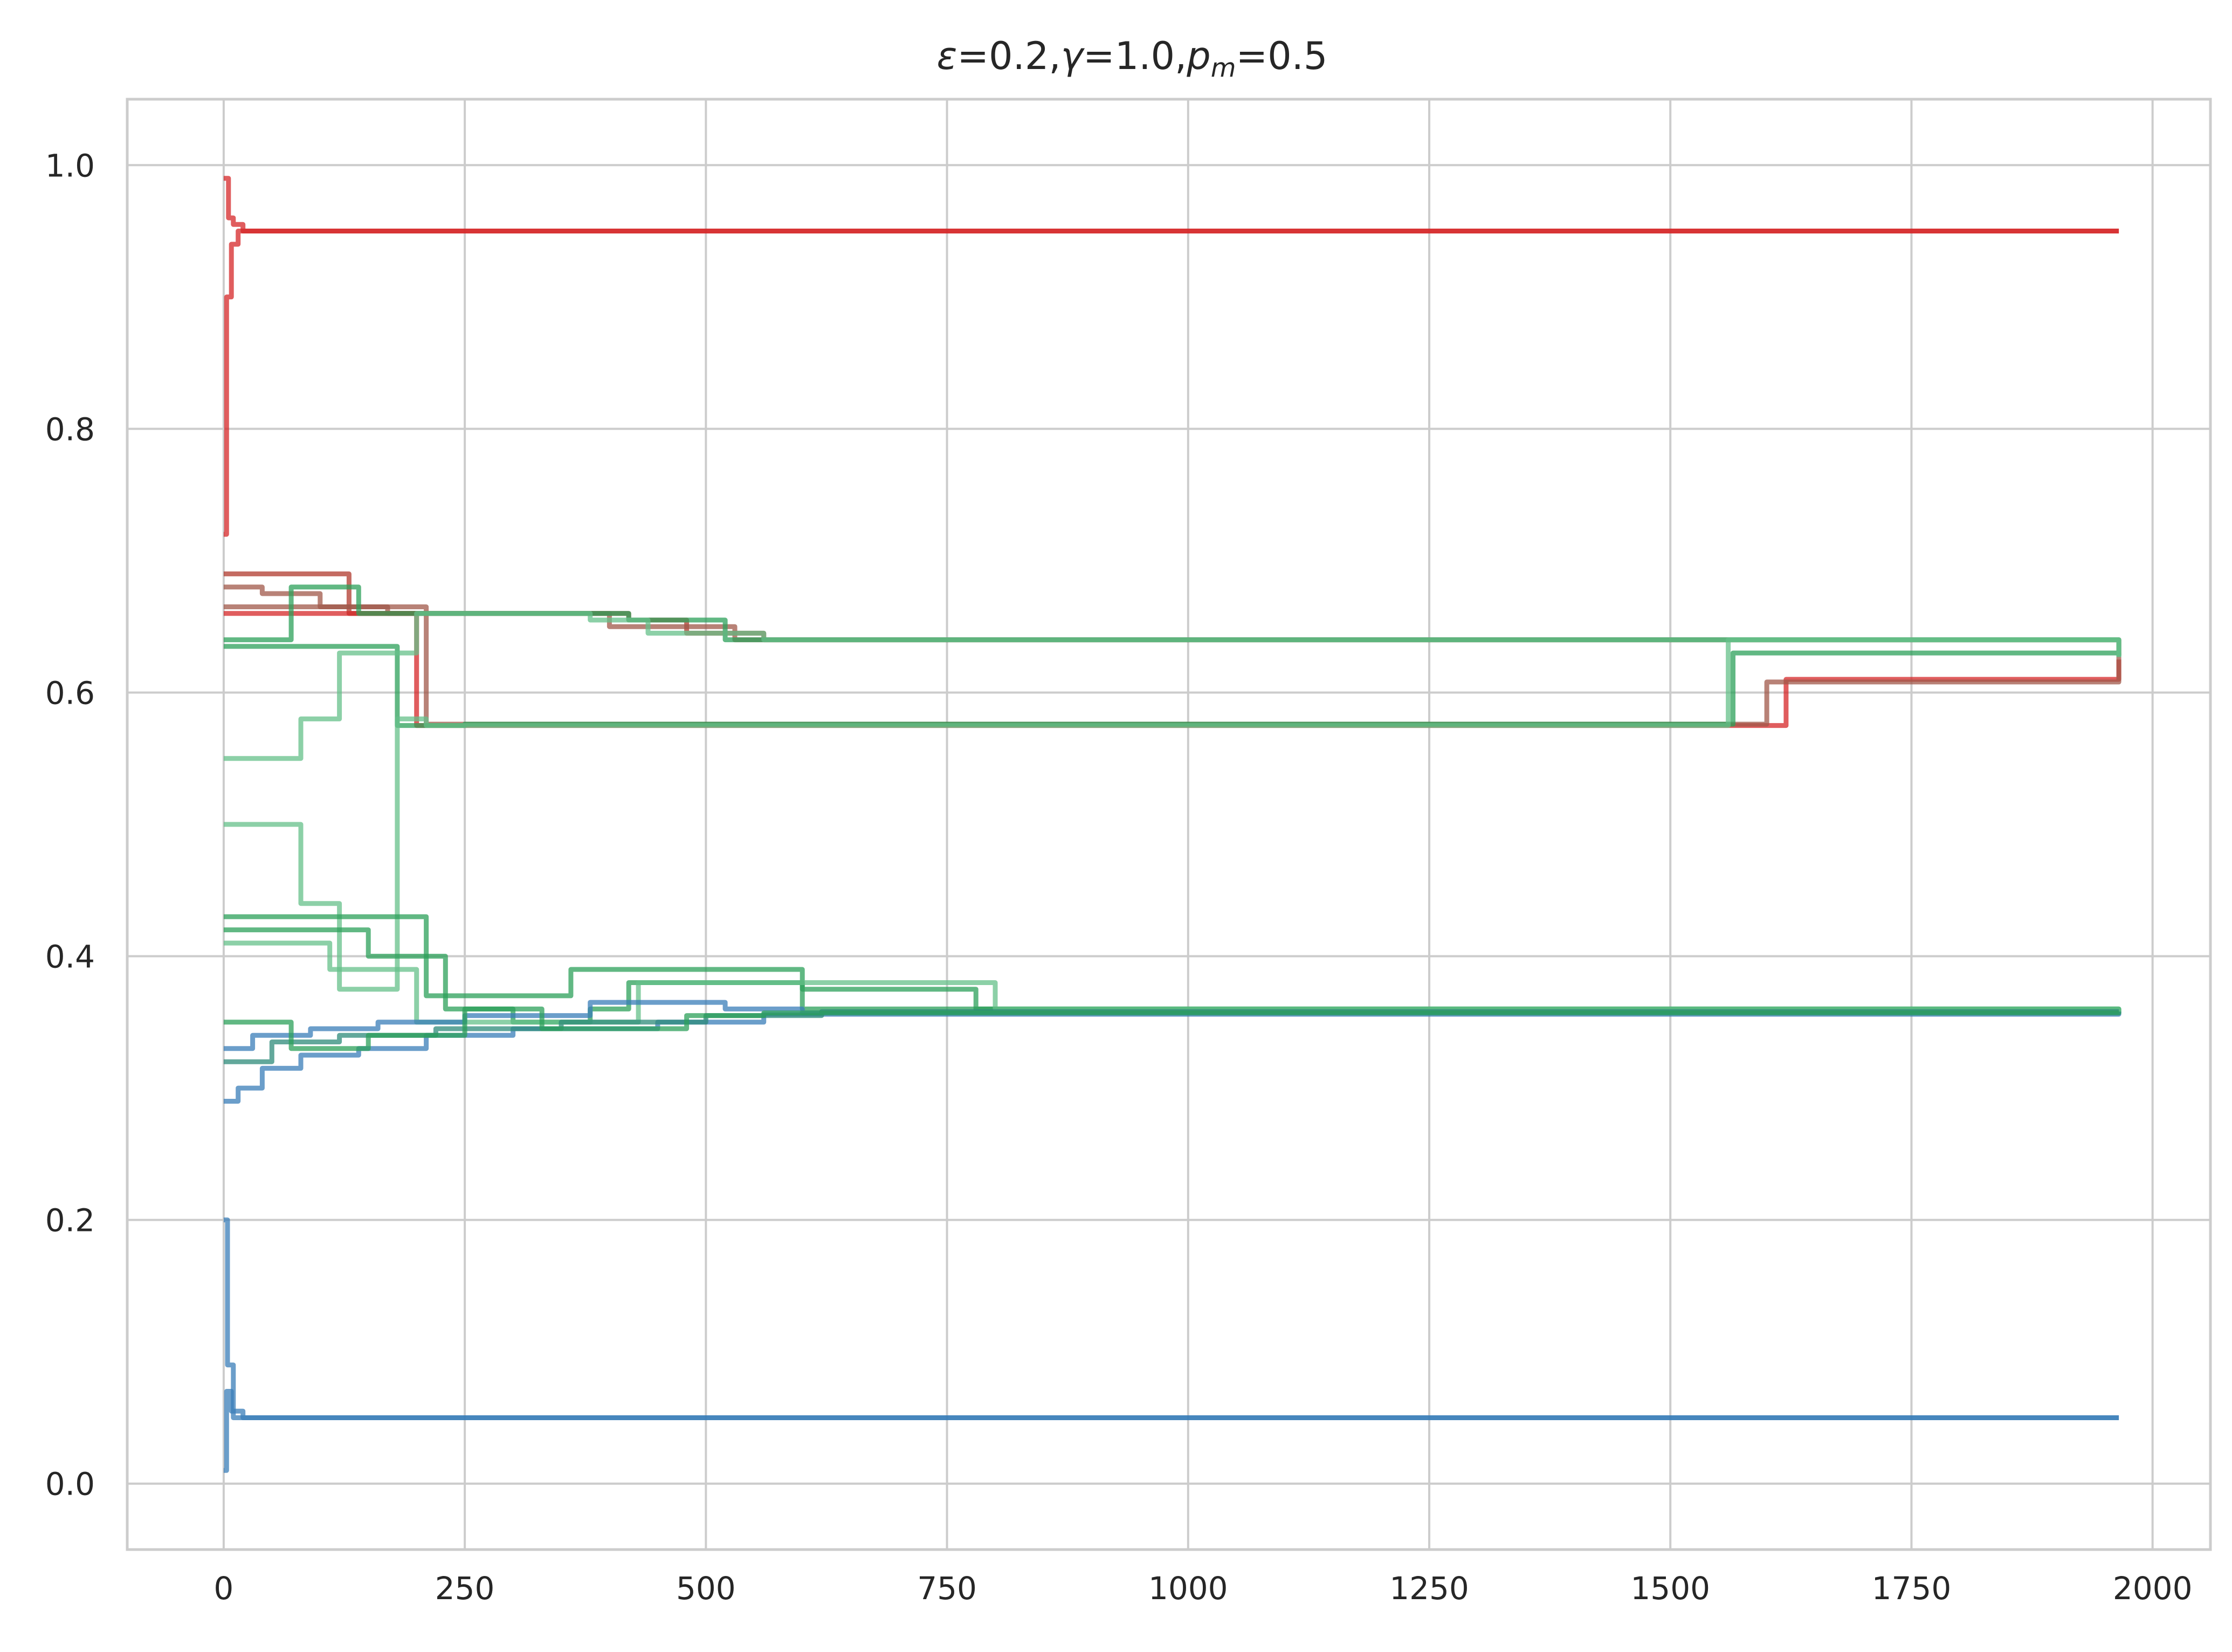  Describe the element at coordinates (1198, 56) in the screenshot. I see `title-p-symbol: p` at that location.